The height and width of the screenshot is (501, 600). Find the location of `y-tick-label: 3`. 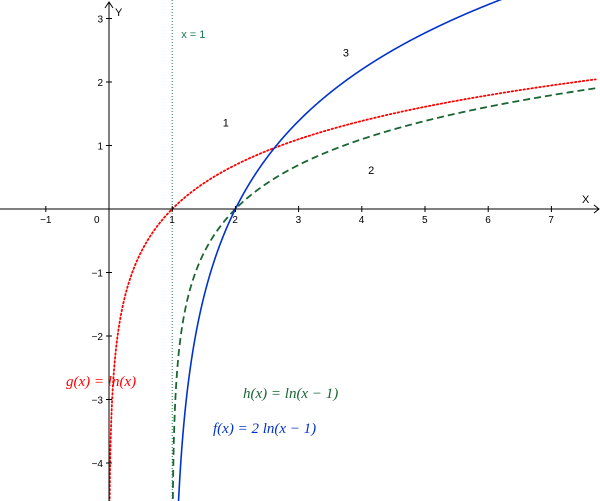

y-tick-label: 3 is located at coordinates (100, 20).